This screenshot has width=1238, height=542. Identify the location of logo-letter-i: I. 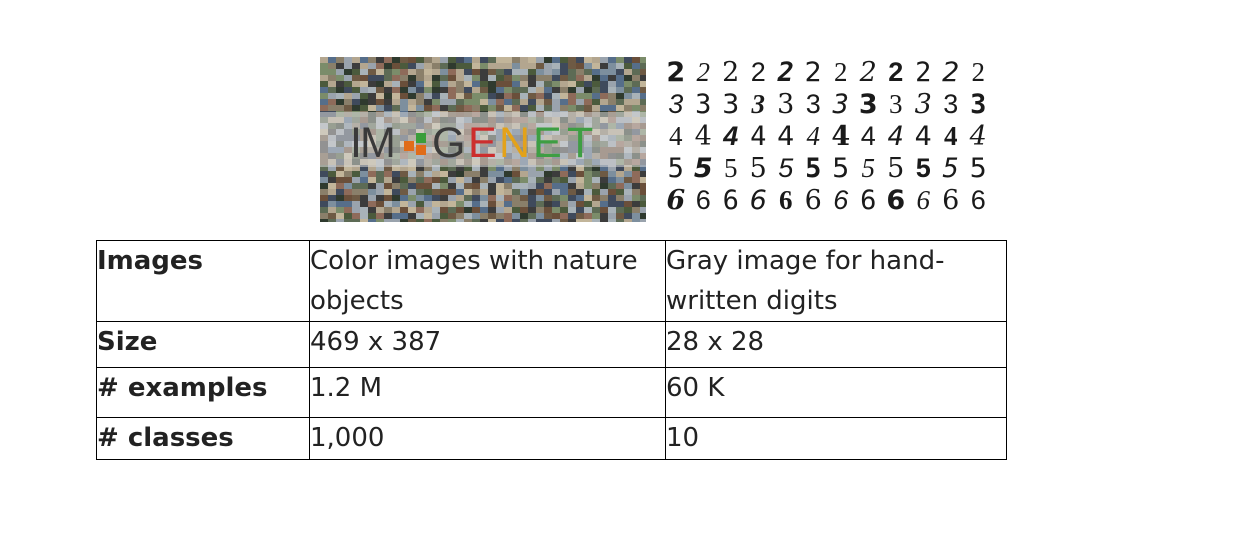
(356, 143).